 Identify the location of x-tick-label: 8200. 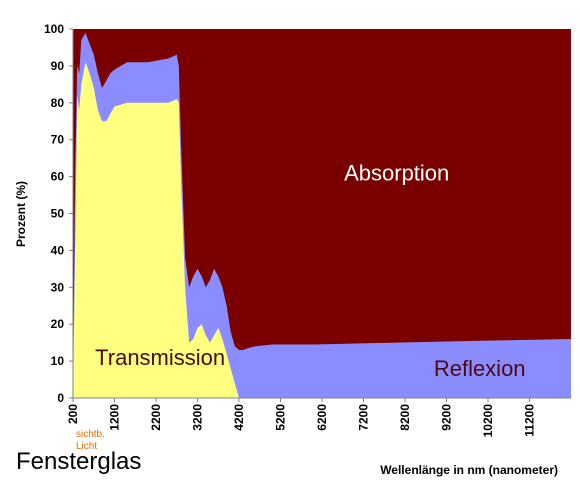
(405, 417).